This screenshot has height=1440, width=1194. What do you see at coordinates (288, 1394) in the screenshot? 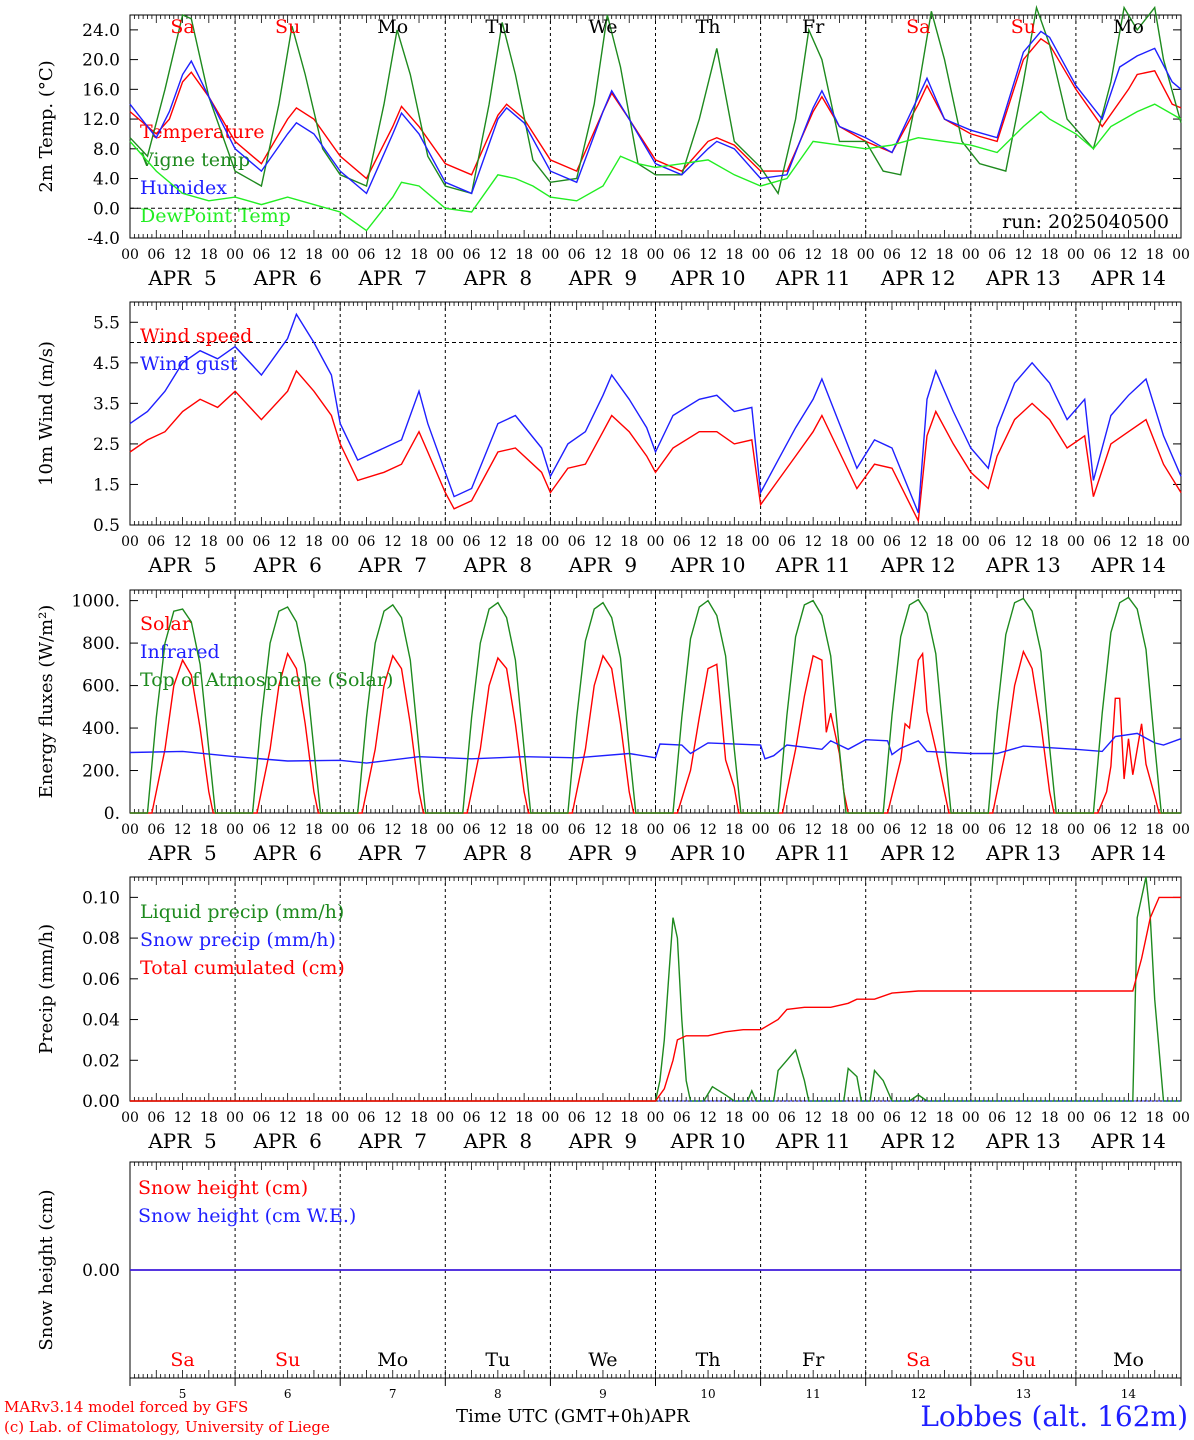
I see `day-number-label: 6` at bounding box center [288, 1394].